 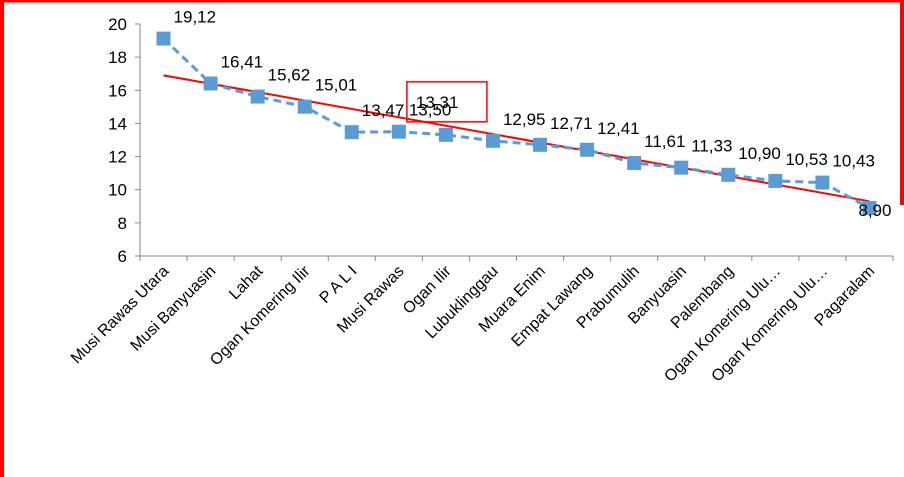 What do you see at coordinates (383, 110) in the screenshot?
I see `data-label: 13,47` at bounding box center [383, 110].